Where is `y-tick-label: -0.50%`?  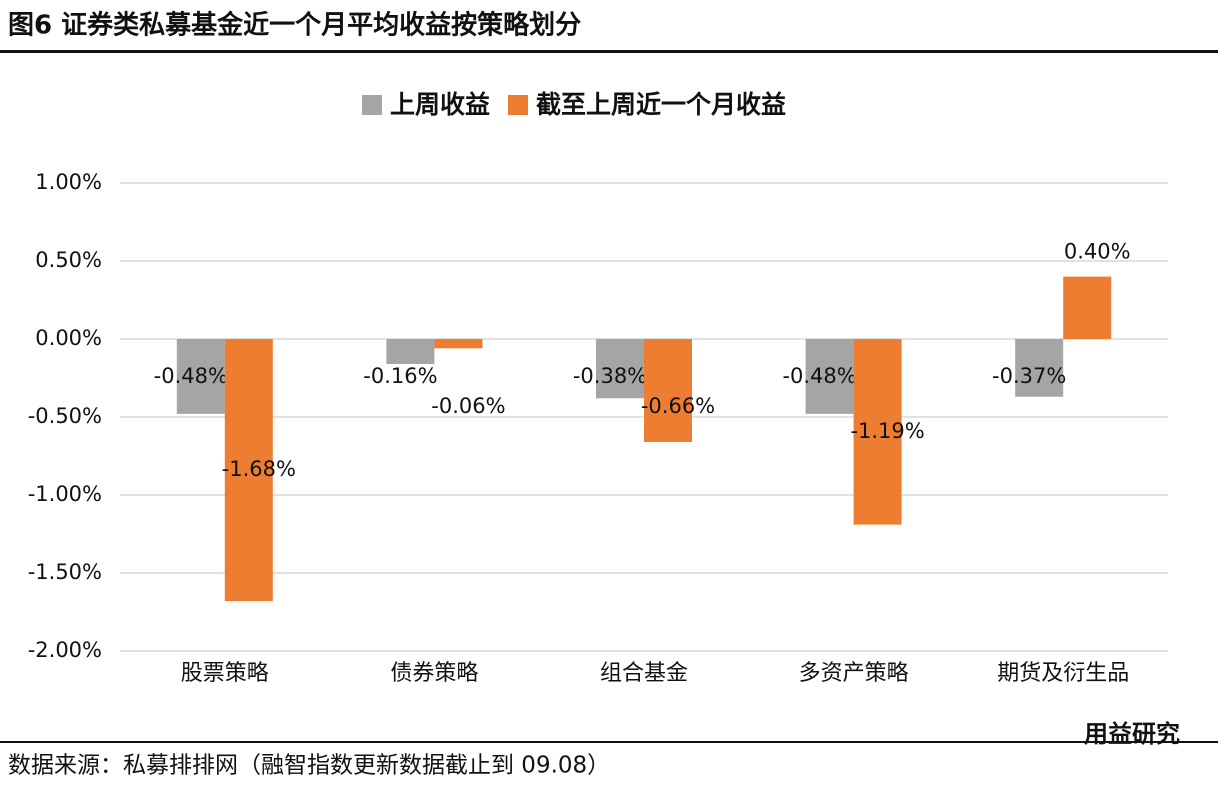 y-tick-label: -0.50% is located at coordinates (65, 416).